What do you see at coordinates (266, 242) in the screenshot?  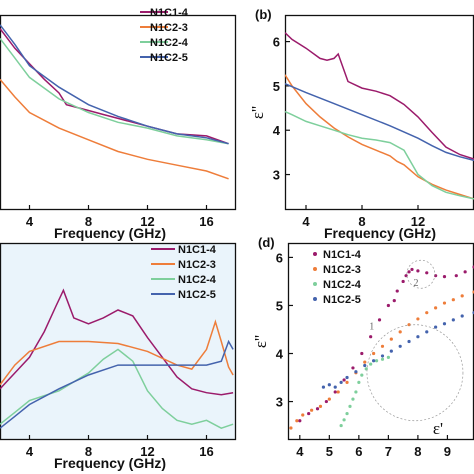 I see `panel-label: (d)` at bounding box center [266, 242].